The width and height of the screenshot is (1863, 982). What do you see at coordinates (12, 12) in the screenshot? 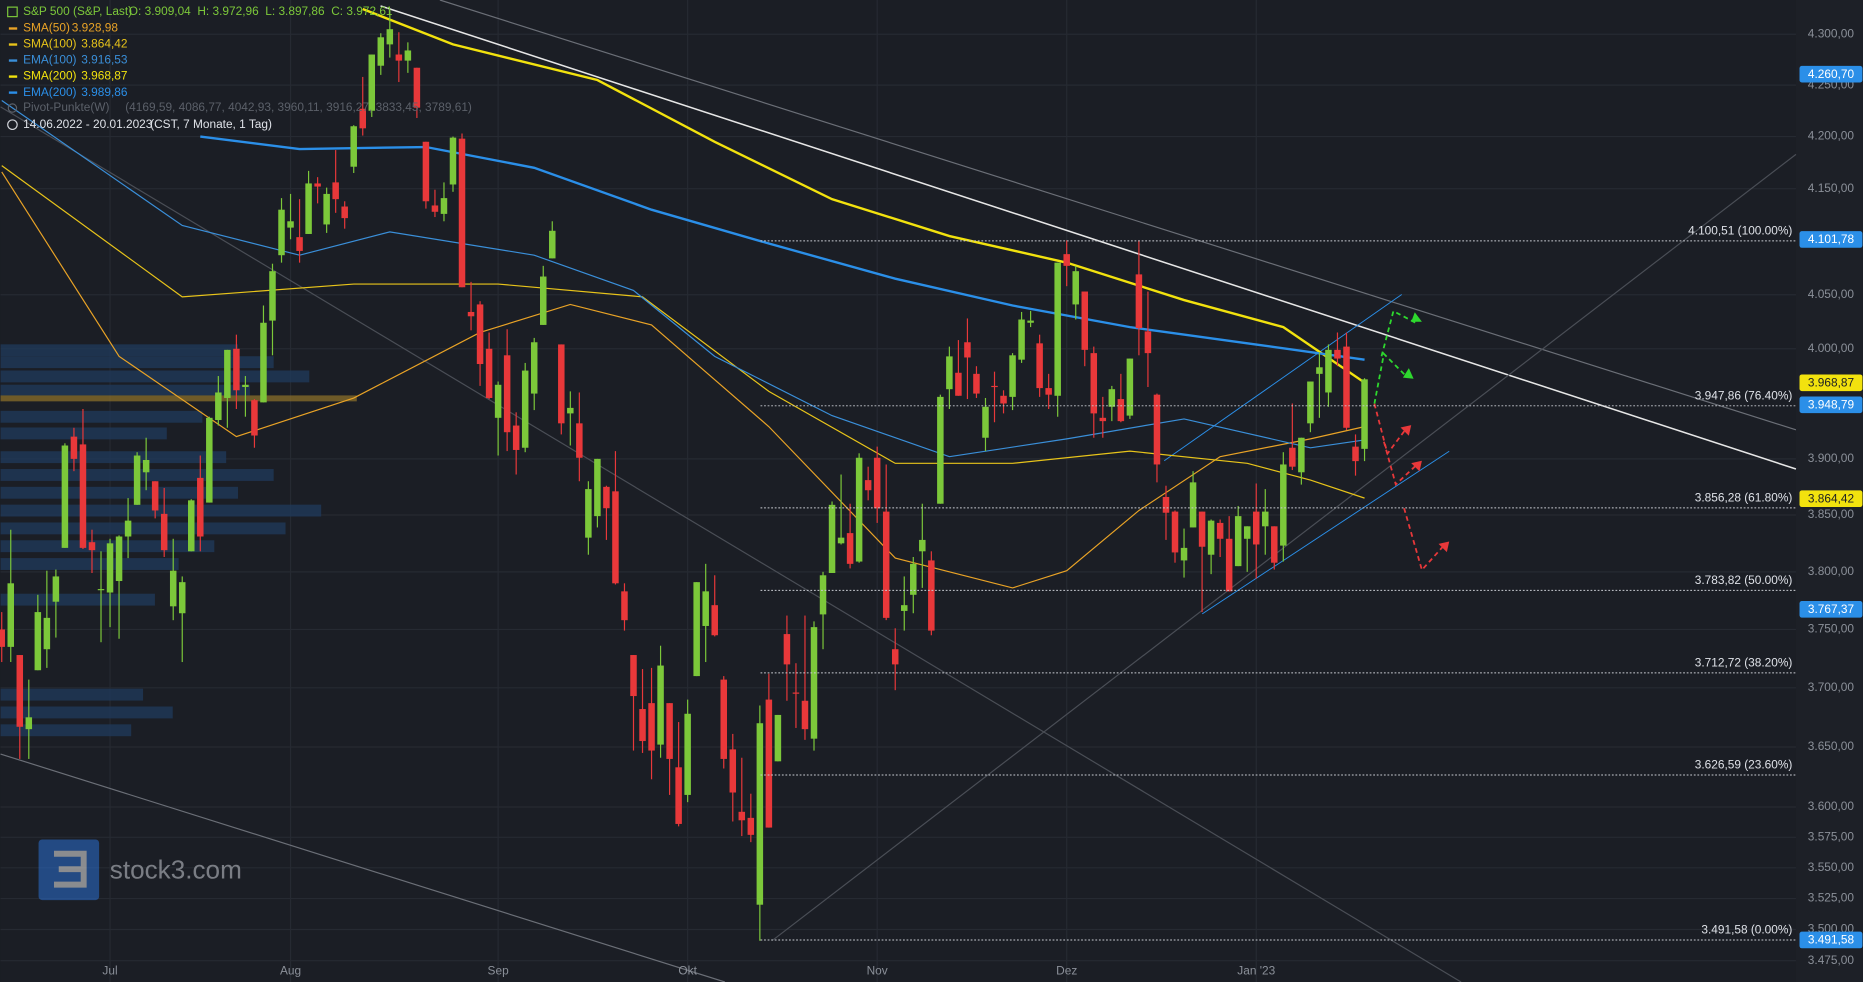
I see `title-icon` at bounding box center [12, 12].